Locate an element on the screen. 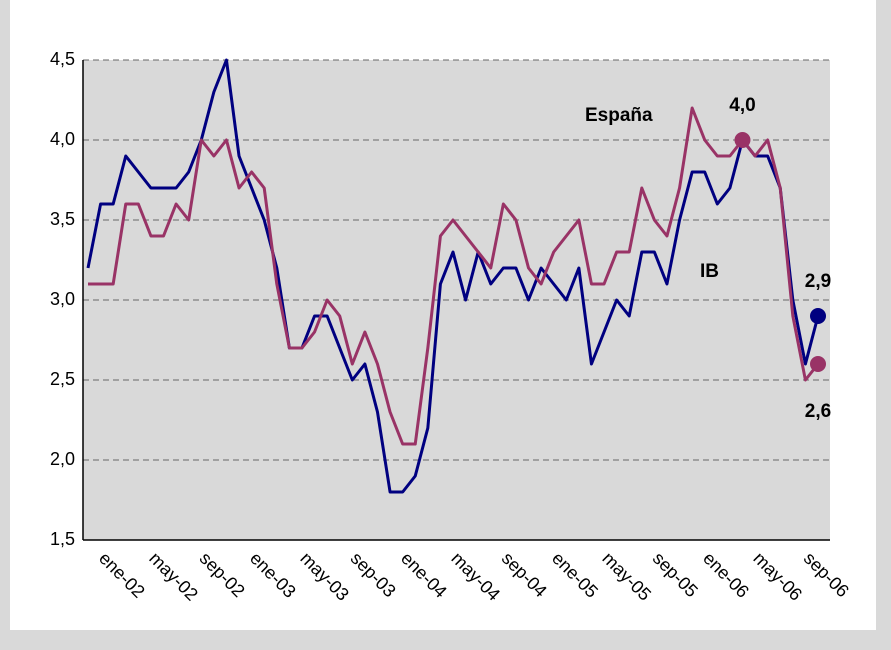  data-label: 4,0 is located at coordinates (742, 105).